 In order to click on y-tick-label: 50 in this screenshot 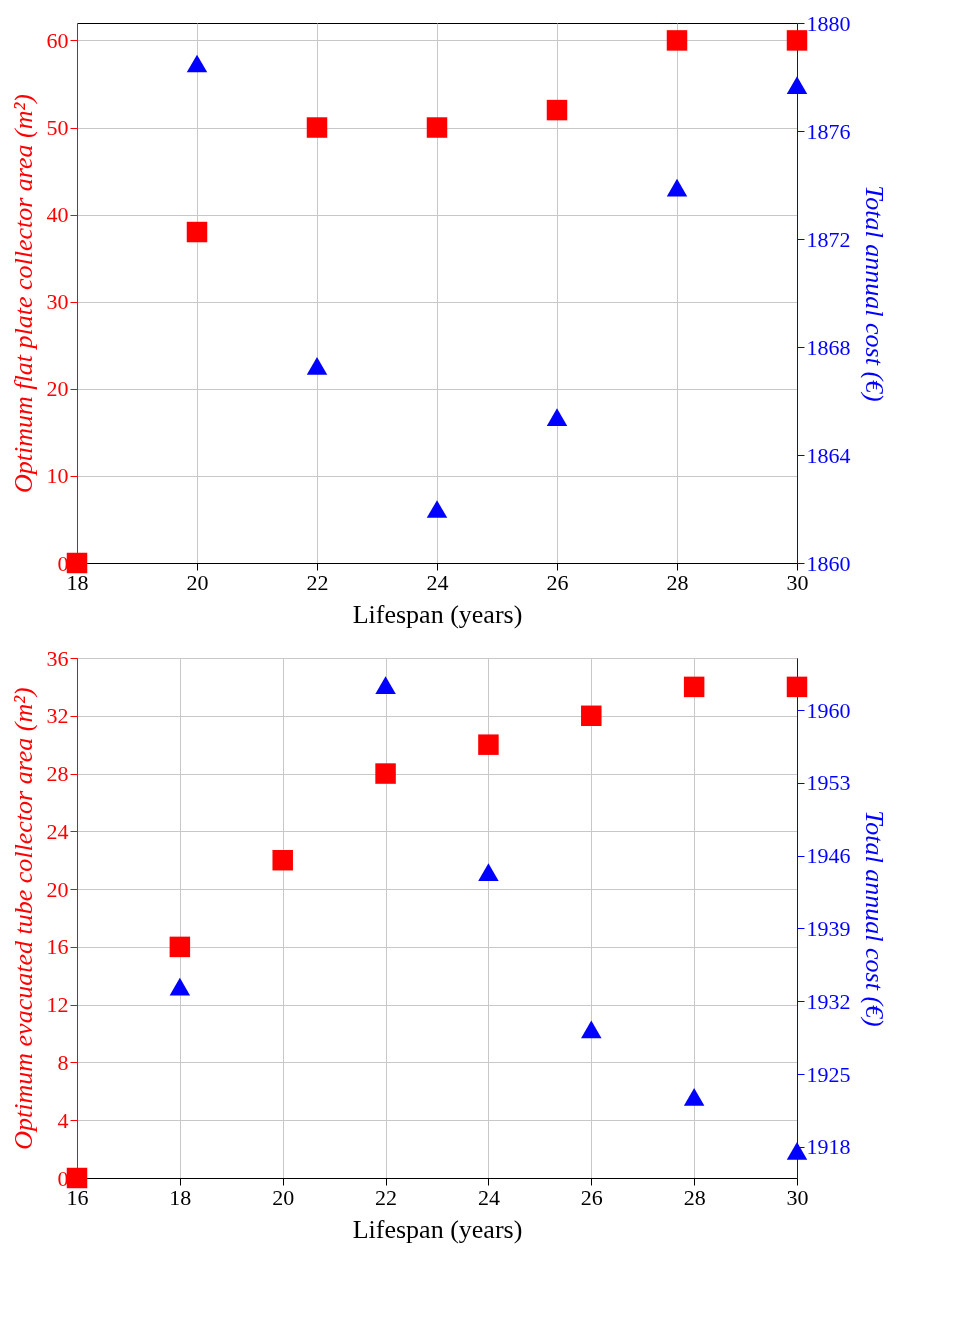, I will do `click(57, 128)`.